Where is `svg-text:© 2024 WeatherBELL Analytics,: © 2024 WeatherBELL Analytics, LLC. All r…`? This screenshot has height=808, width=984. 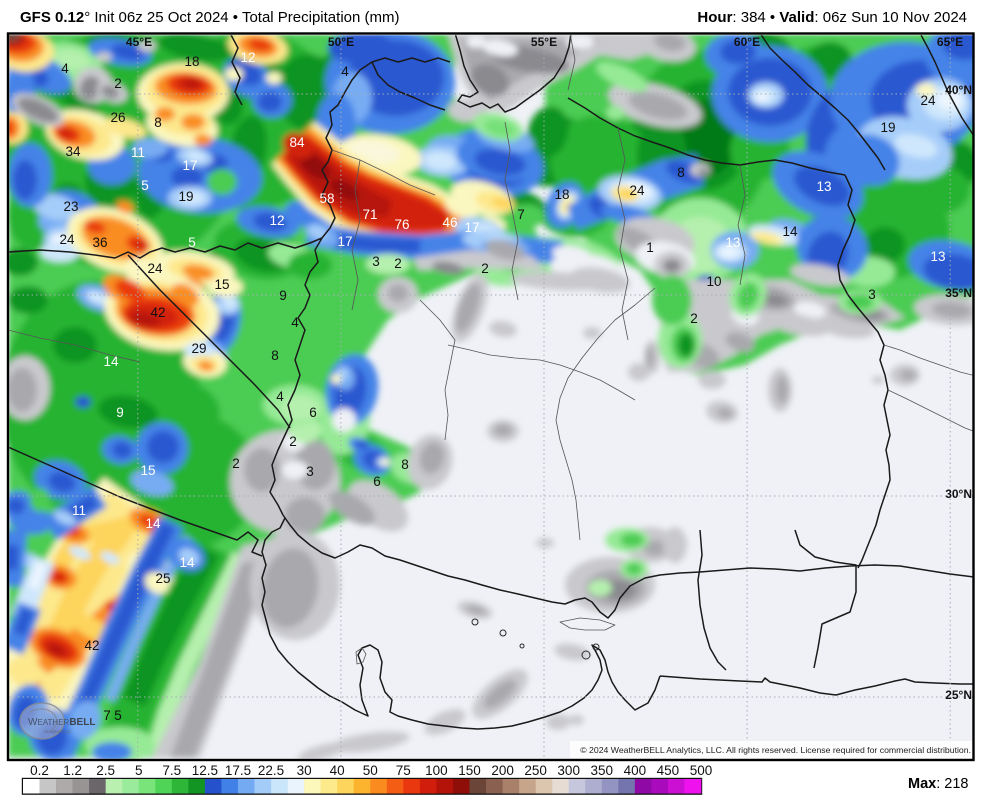
svg-text:© 2024 WeatherBELL Analytics,: © 2024 WeatherBELL Analytics, LLC. All r… is located at coordinates (775, 750).